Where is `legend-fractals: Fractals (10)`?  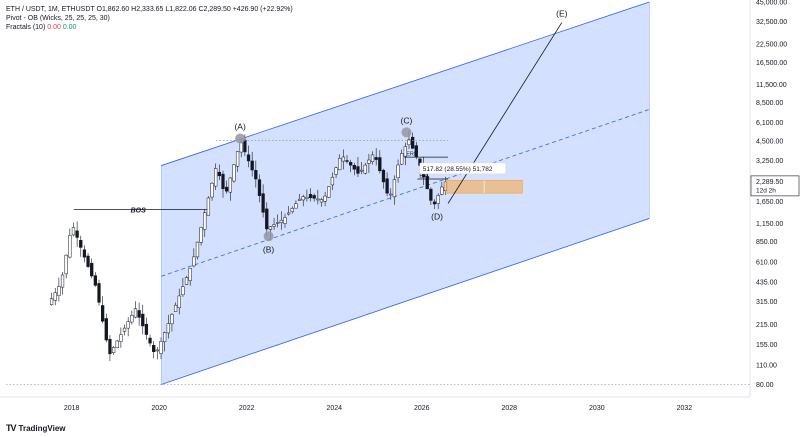
legend-fractals: Fractals (10) is located at coordinates (26, 27).